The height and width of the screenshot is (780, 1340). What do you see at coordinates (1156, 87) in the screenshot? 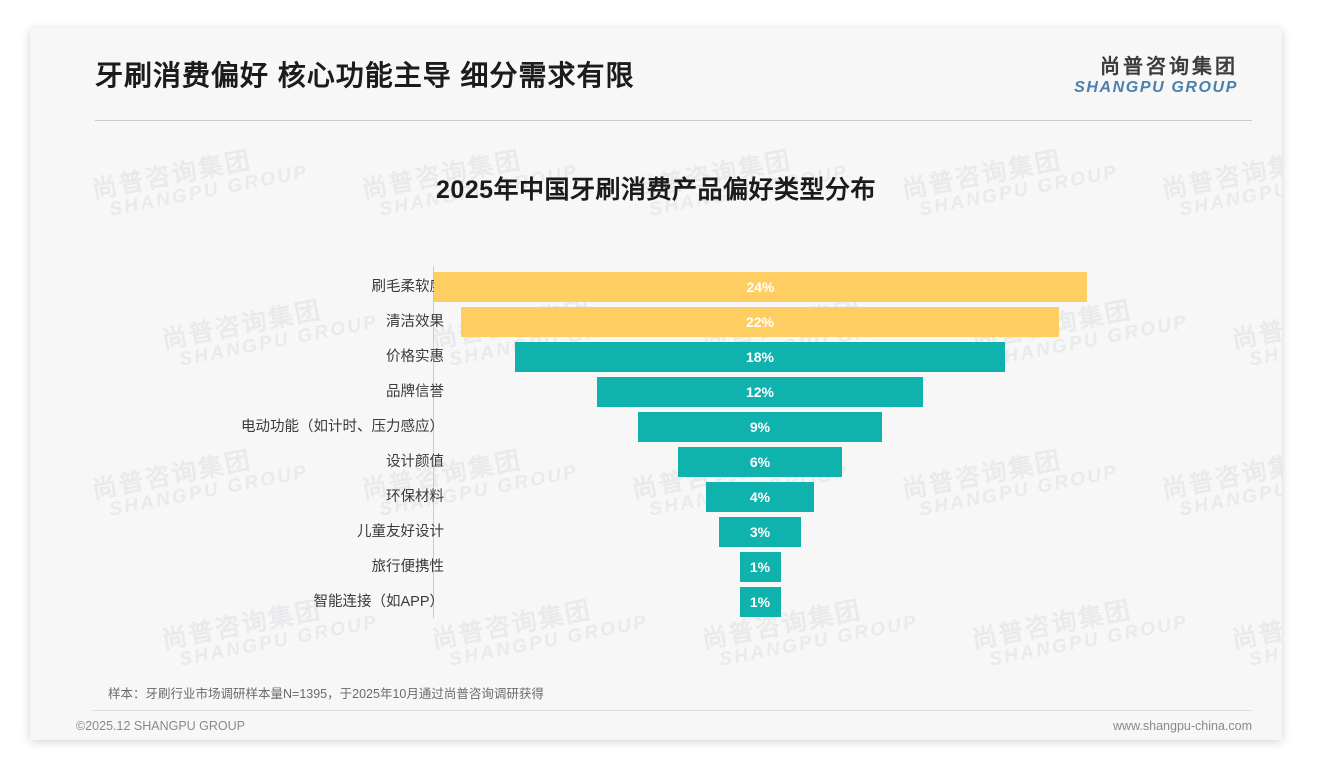
I see `brand-logo-en: SHANGPU GROUP` at bounding box center [1156, 87].